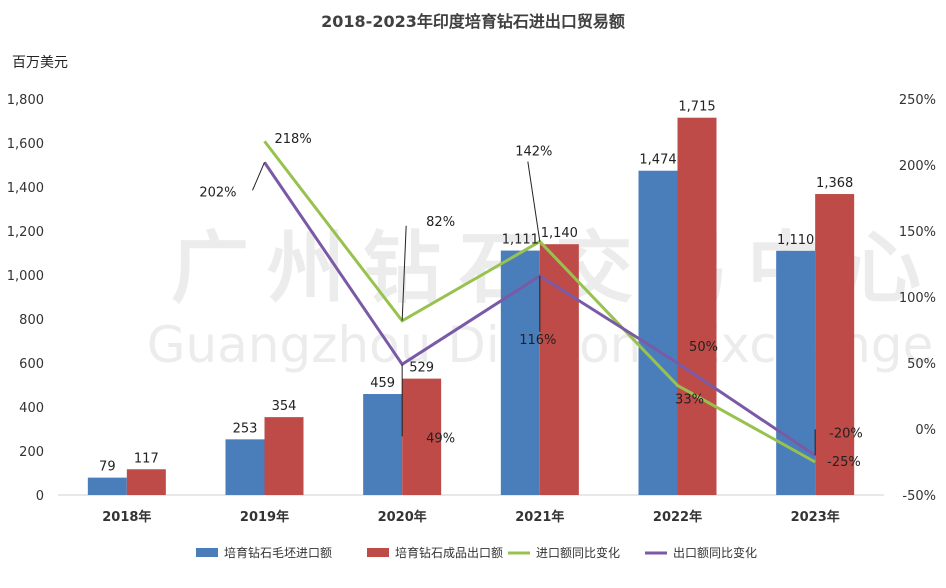 The image size is (946, 588). What do you see at coordinates (657, 160) in the screenshot?
I see `bar-data-label: 1,474` at bounding box center [657, 160].